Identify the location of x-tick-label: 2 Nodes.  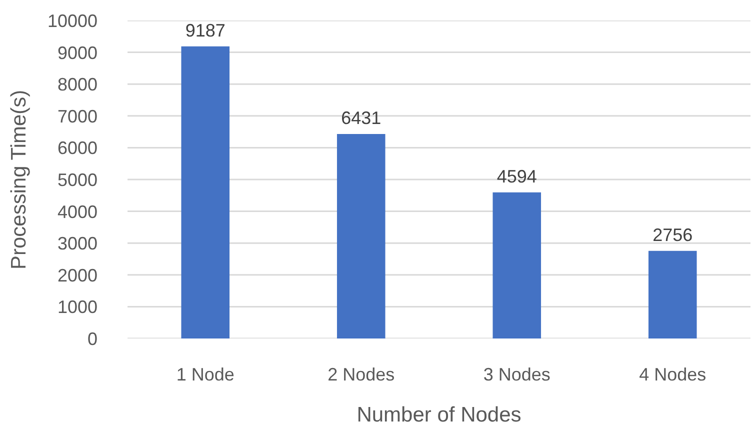
(361, 374).